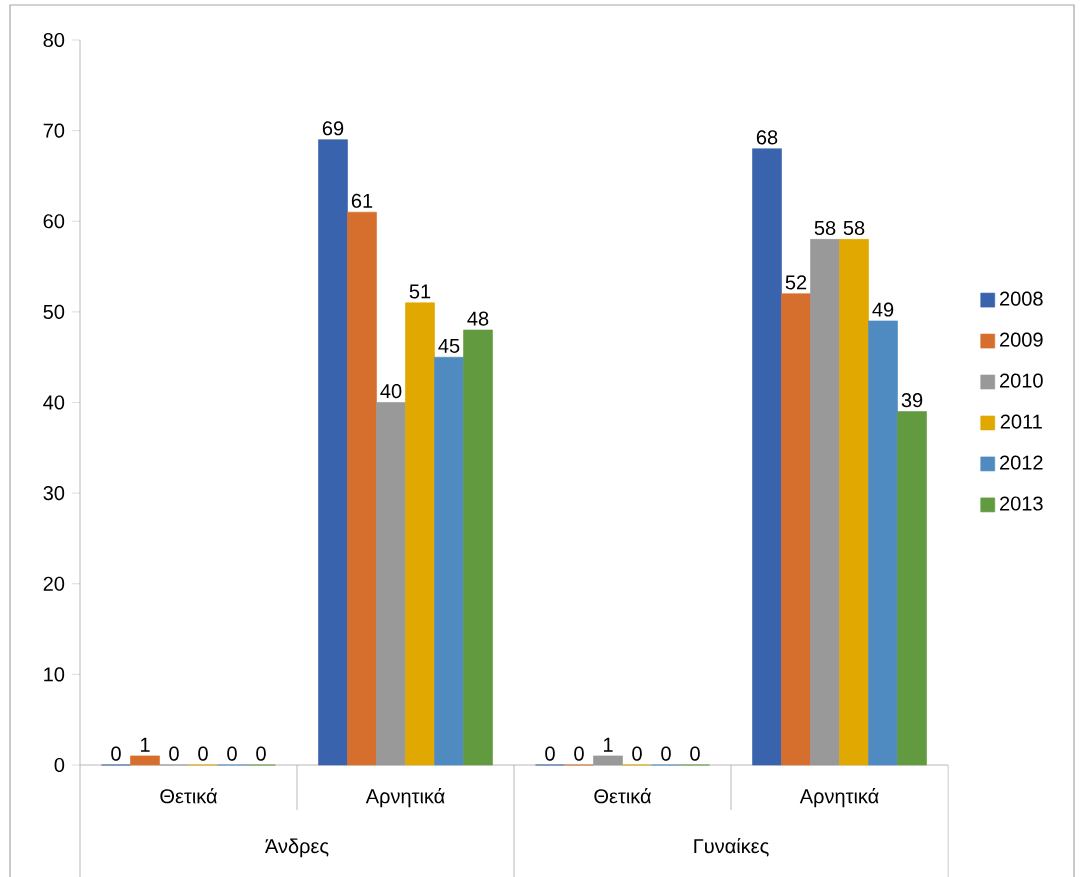 The image size is (1080, 877). What do you see at coordinates (54, 493) in the screenshot?
I see `y-tick-label: 30` at bounding box center [54, 493].